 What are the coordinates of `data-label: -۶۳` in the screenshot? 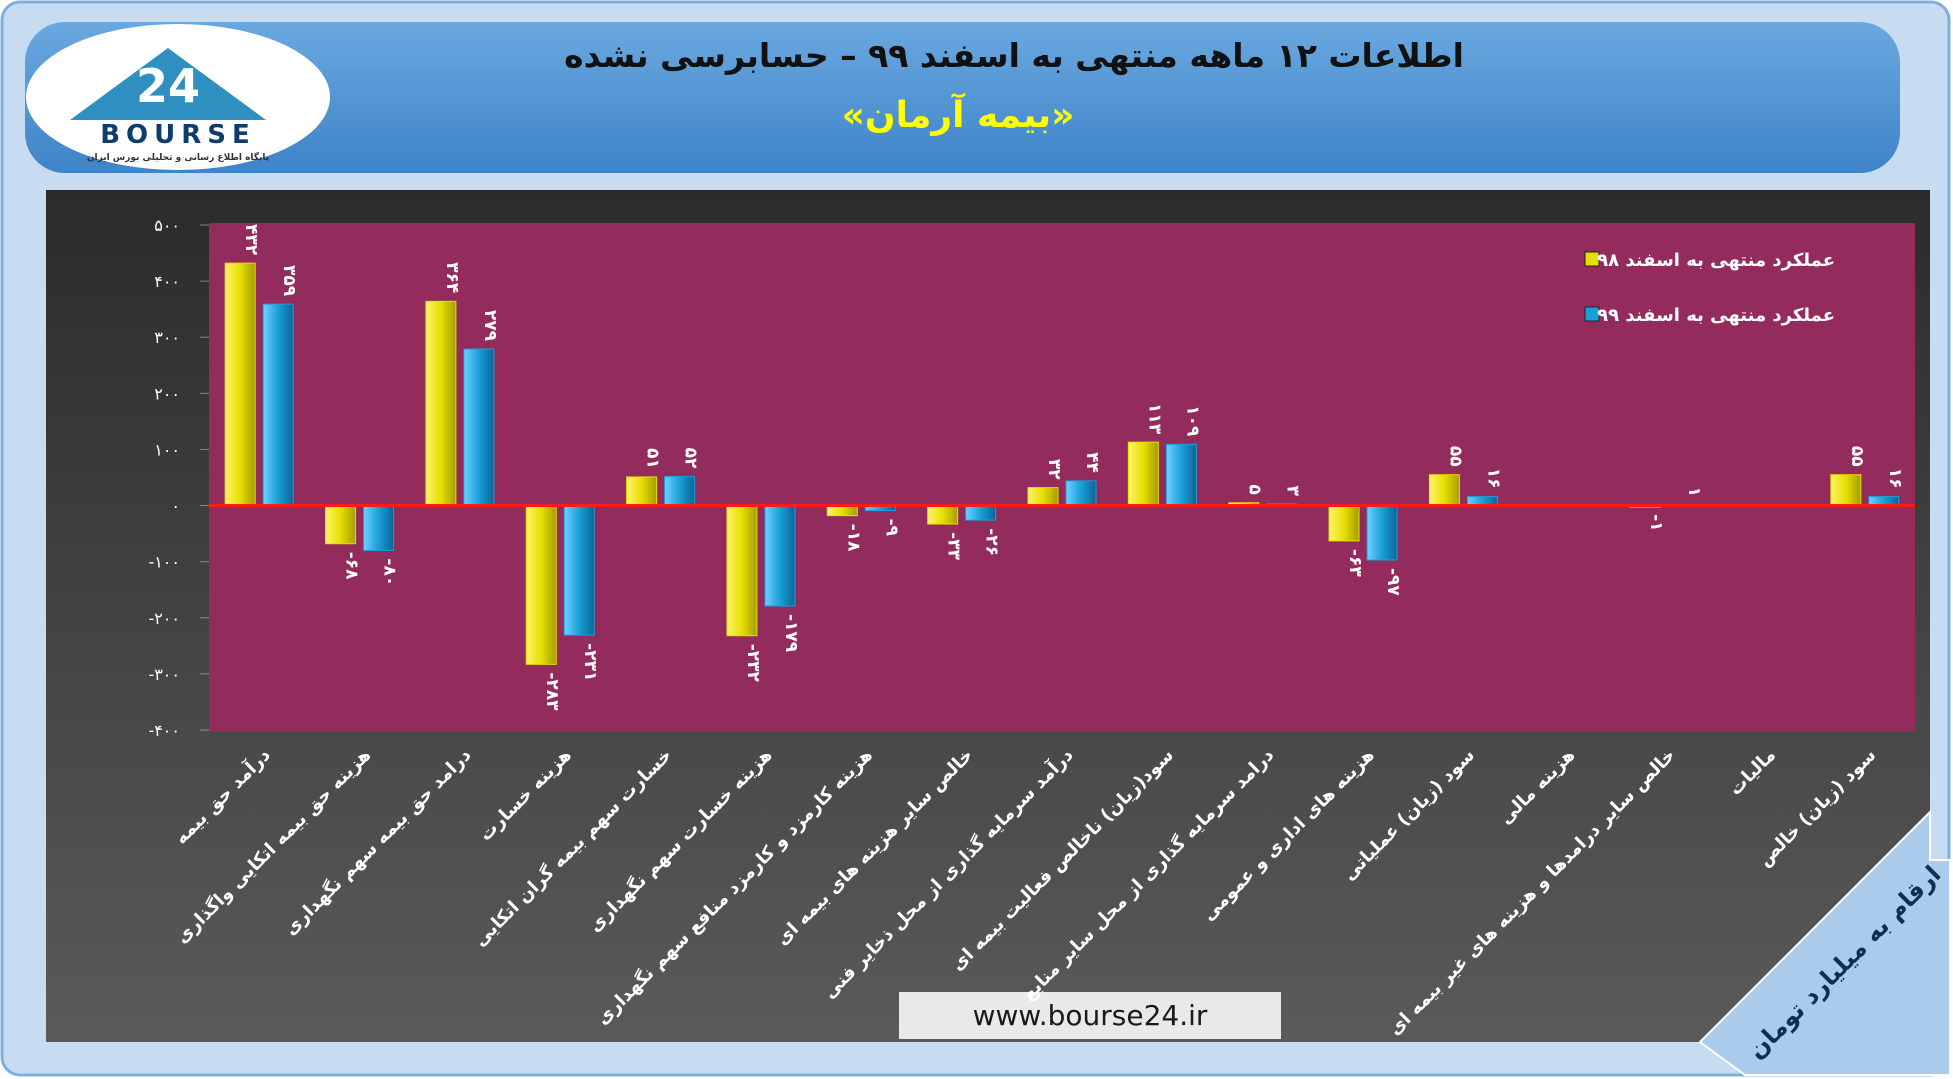 It's located at (1355, 563).